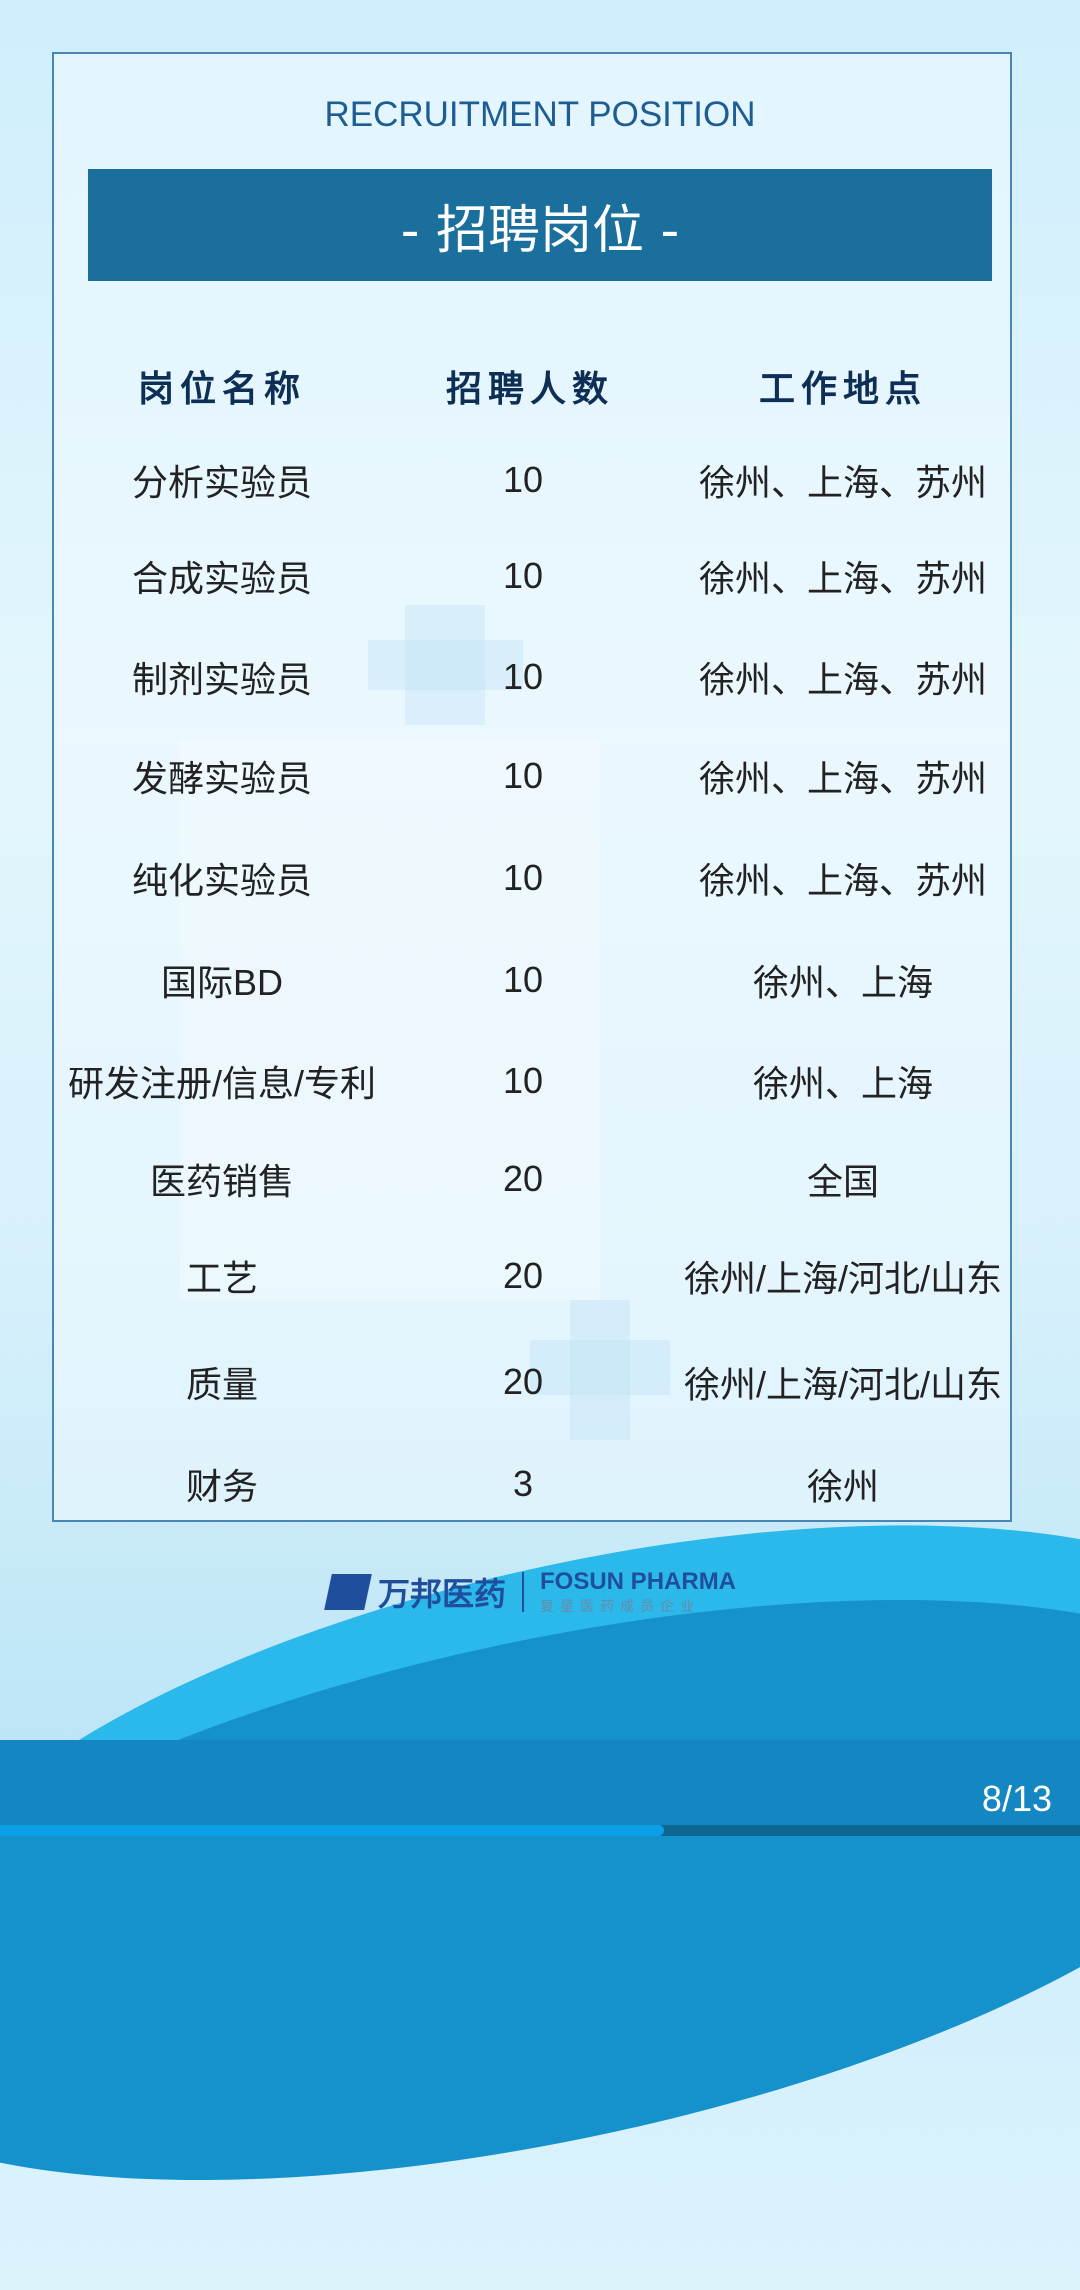 Image resolution: width=1080 pixels, height=2290 pixels. Describe the element at coordinates (332, 1830) in the screenshot. I see `progress-fill` at that location.